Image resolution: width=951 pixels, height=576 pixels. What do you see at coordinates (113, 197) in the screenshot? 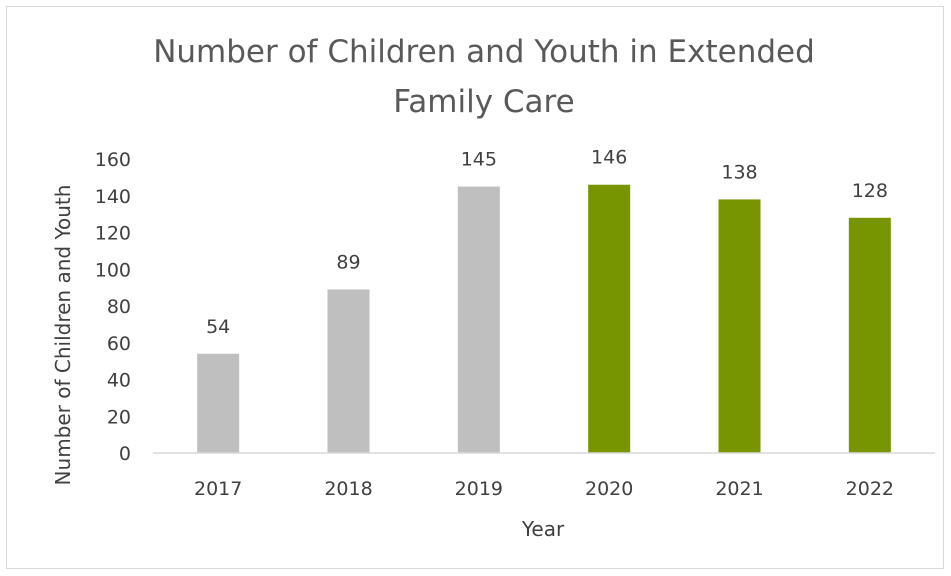
I see `y-tick-label: 140` at bounding box center [113, 197].